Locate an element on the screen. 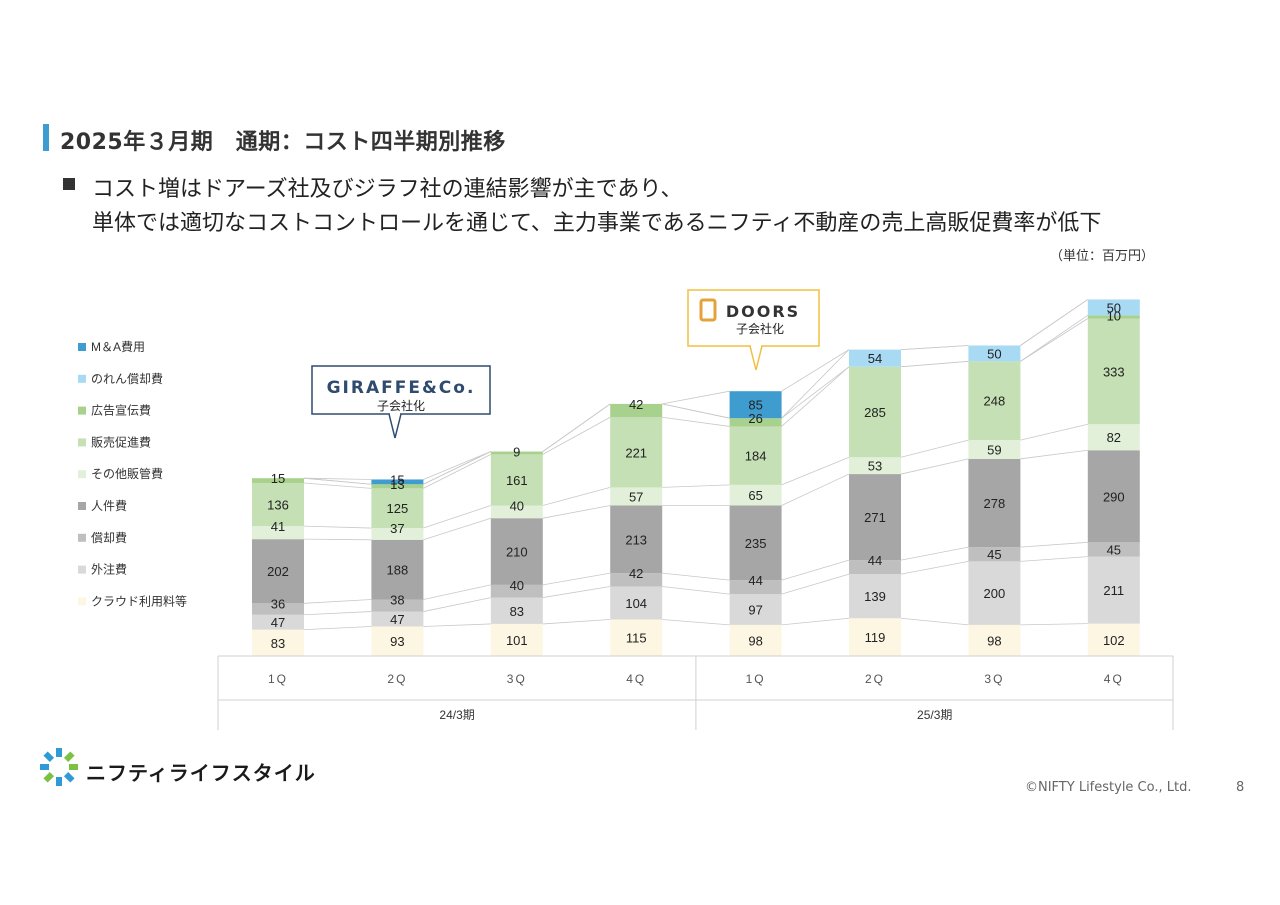 The image size is (1280, 905). data-label: 115 is located at coordinates (636, 638).